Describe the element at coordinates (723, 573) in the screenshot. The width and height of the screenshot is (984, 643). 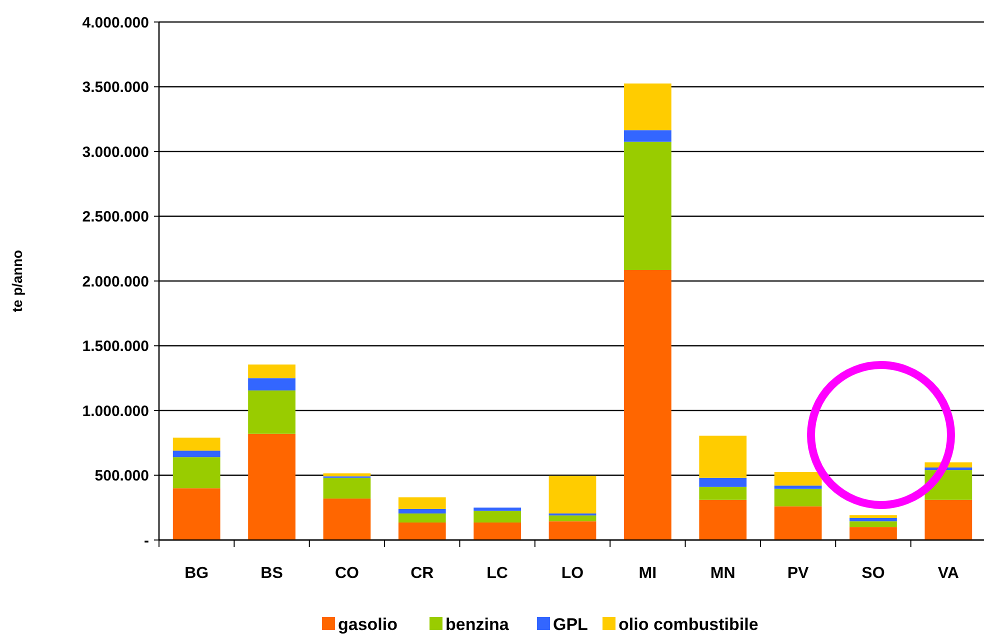
I see `x-tick-label: MN` at that location.